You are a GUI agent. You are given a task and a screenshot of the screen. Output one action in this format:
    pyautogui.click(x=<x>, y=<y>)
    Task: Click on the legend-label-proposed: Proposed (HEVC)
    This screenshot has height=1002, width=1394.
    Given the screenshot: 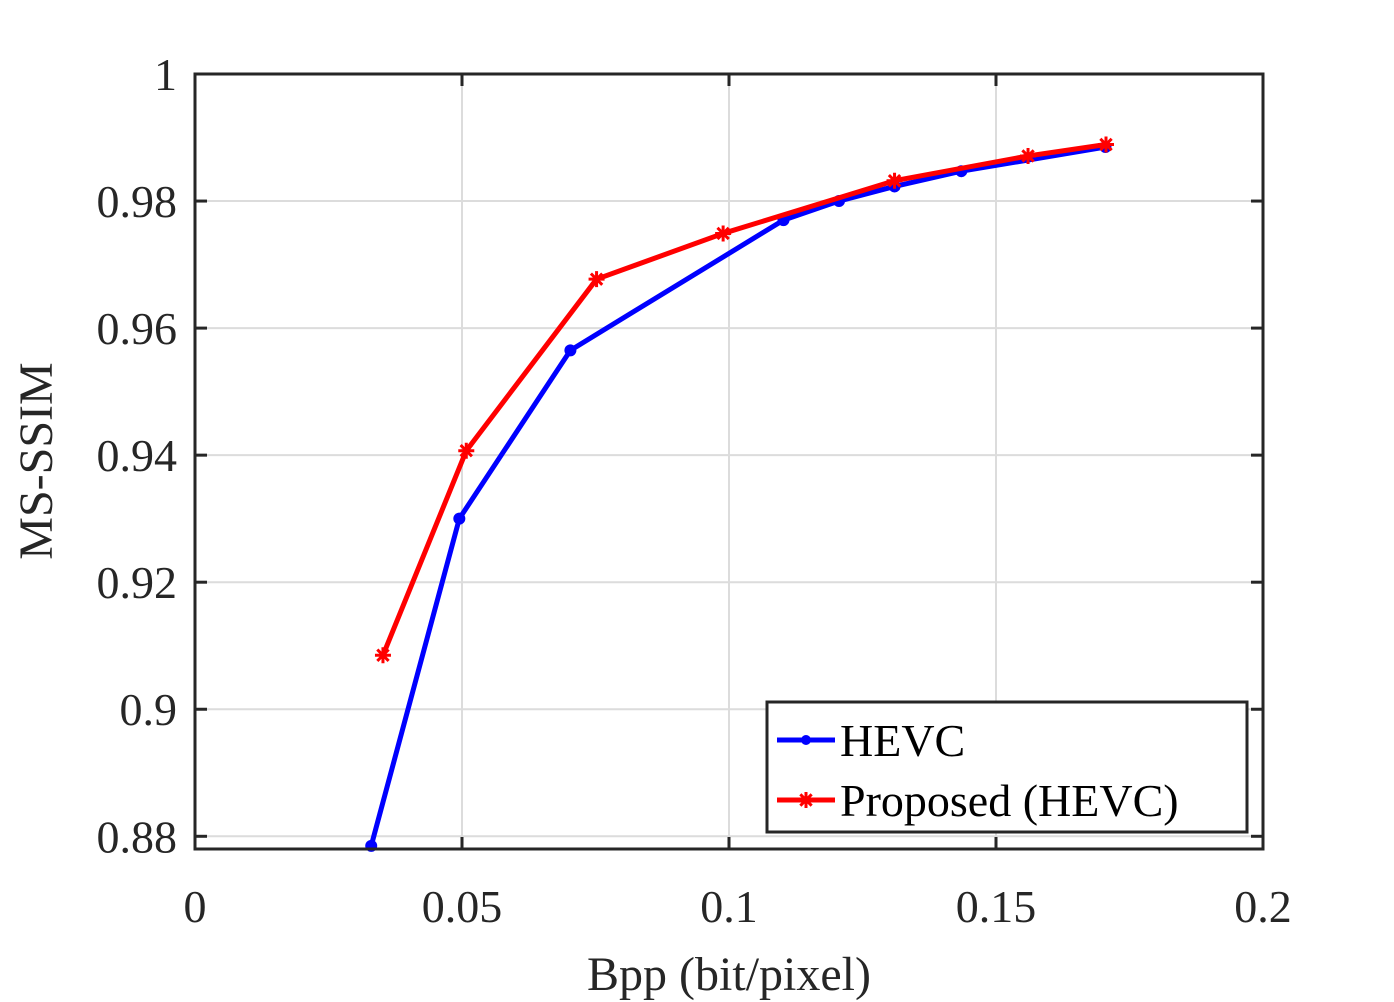 What is the action you would take?
    pyautogui.click(x=1009, y=800)
    